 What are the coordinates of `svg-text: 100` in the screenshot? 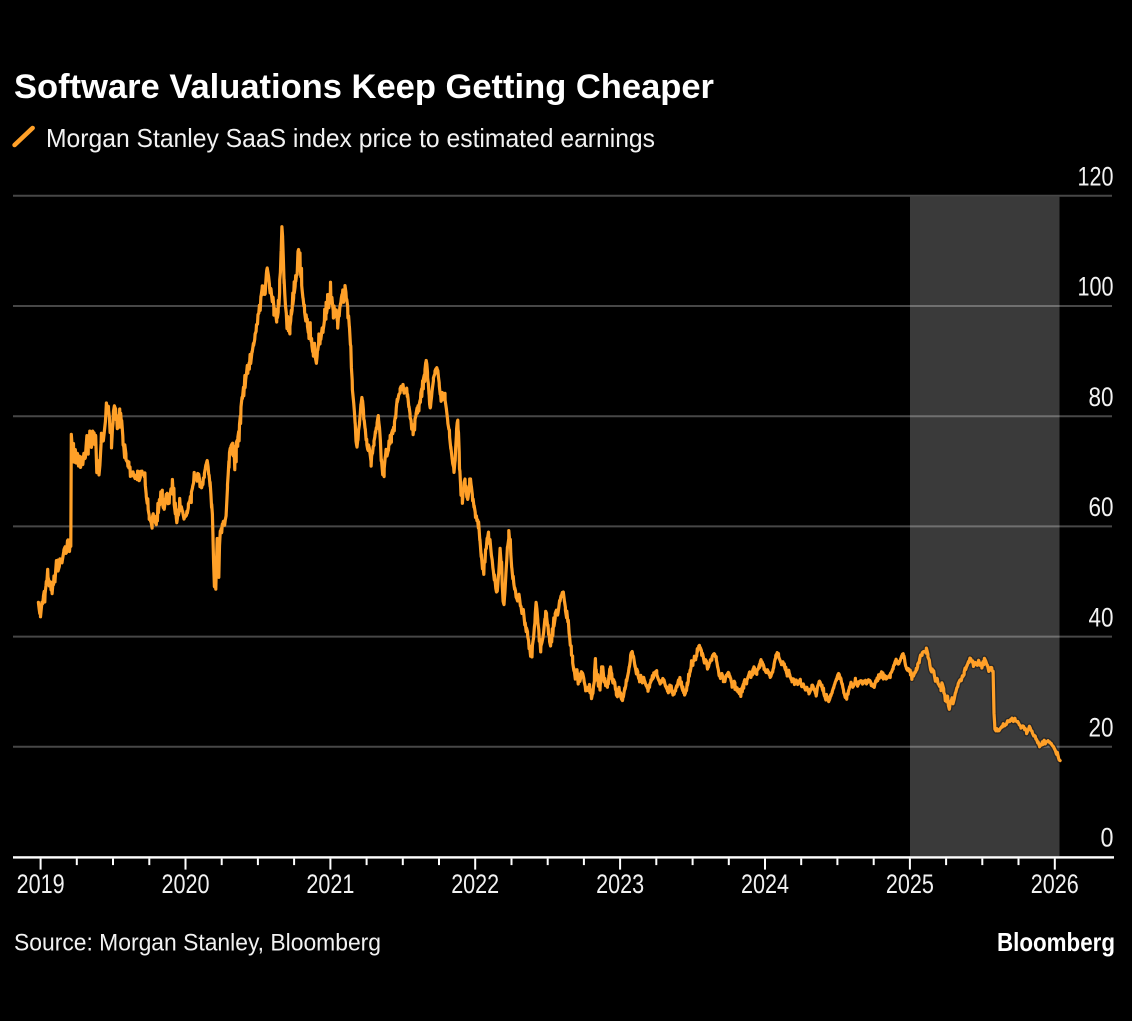 It's located at (1096, 287).